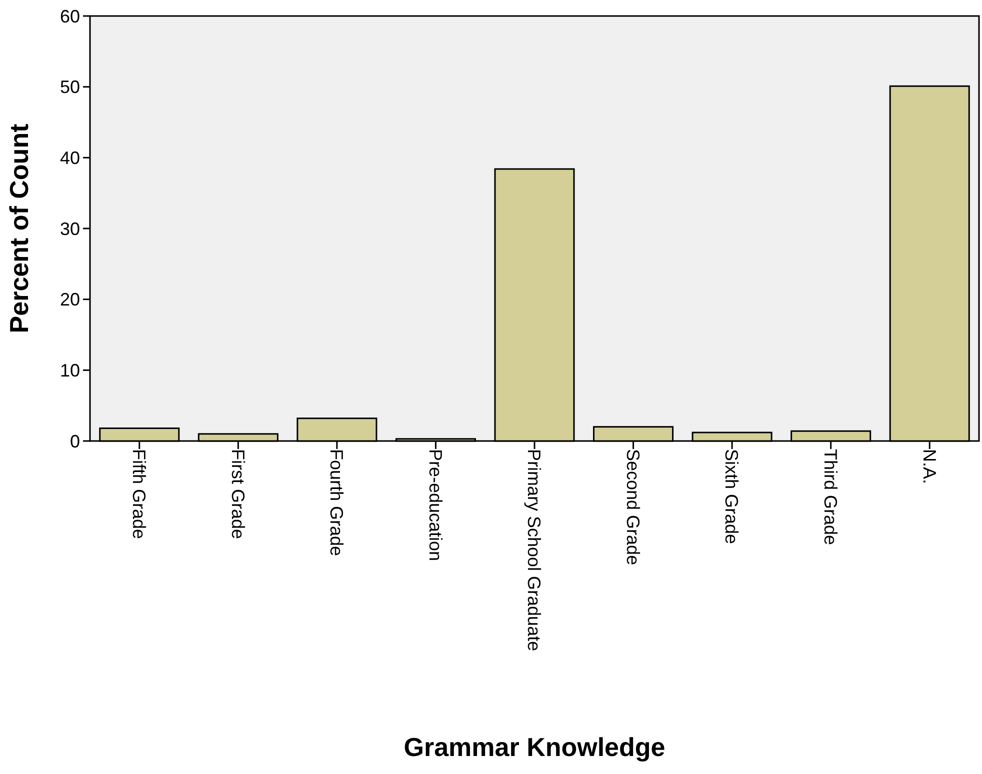 This screenshot has width=982, height=774. Describe the element at coordinates (19, 228) in the screenshot. I see `y-axis-title: Percent of Count` at that location.